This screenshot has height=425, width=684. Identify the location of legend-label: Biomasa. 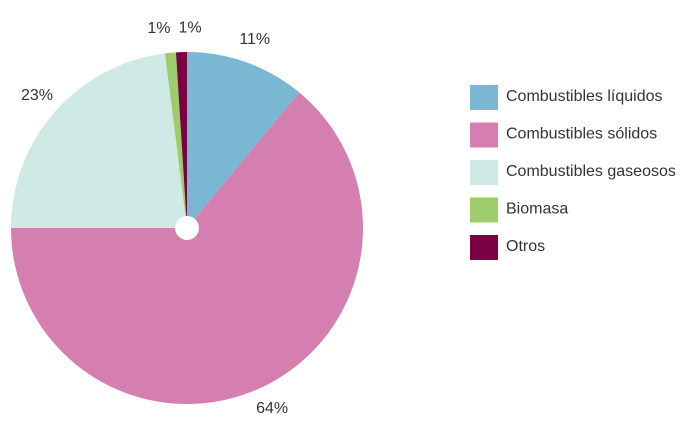
(537, 209).